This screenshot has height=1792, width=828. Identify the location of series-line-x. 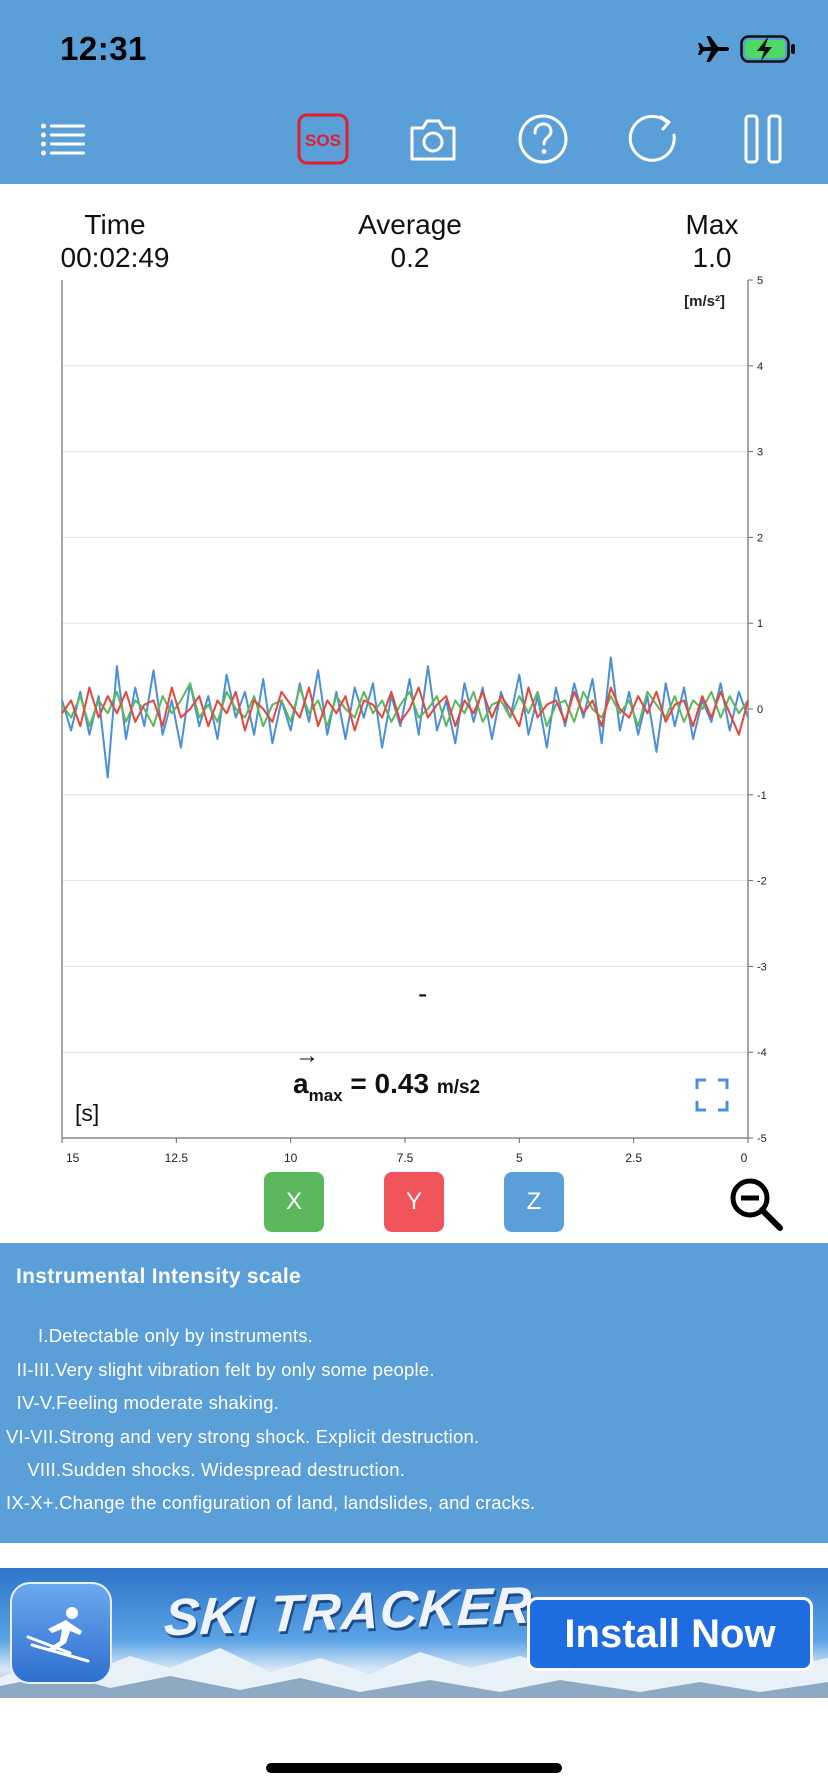
(405, 705).